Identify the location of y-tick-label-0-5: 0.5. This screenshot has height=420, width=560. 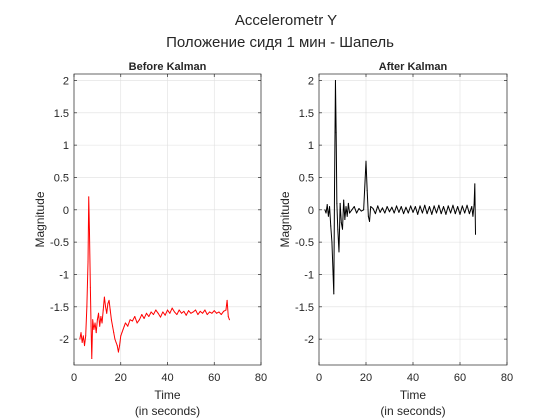
(306, 178).